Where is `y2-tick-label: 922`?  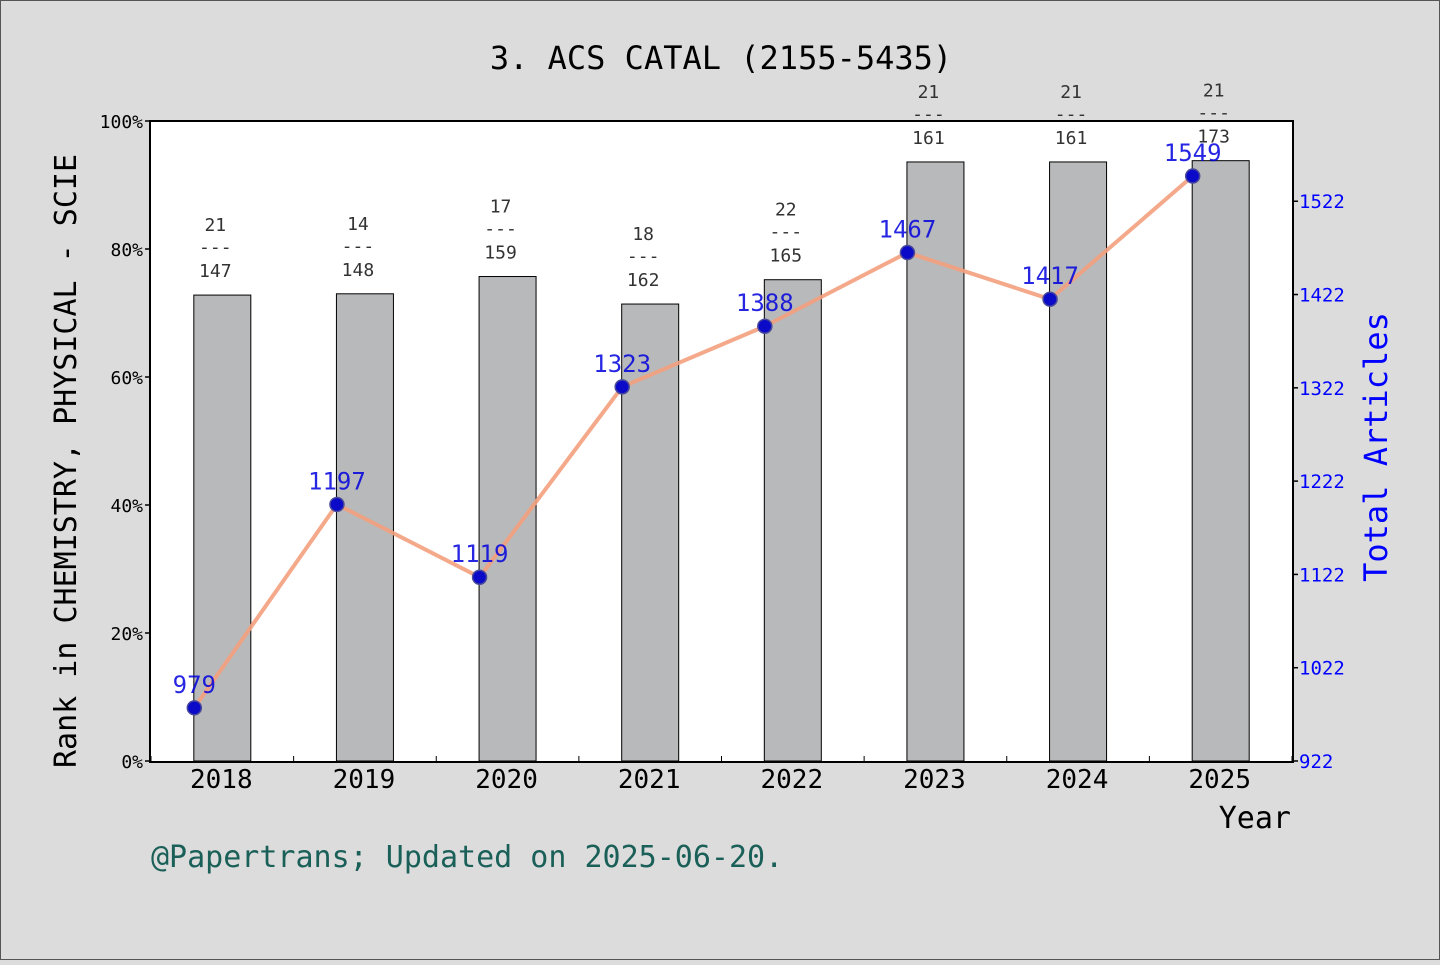
y2-tick-label: 922 is located at coordinates (1316, 762).